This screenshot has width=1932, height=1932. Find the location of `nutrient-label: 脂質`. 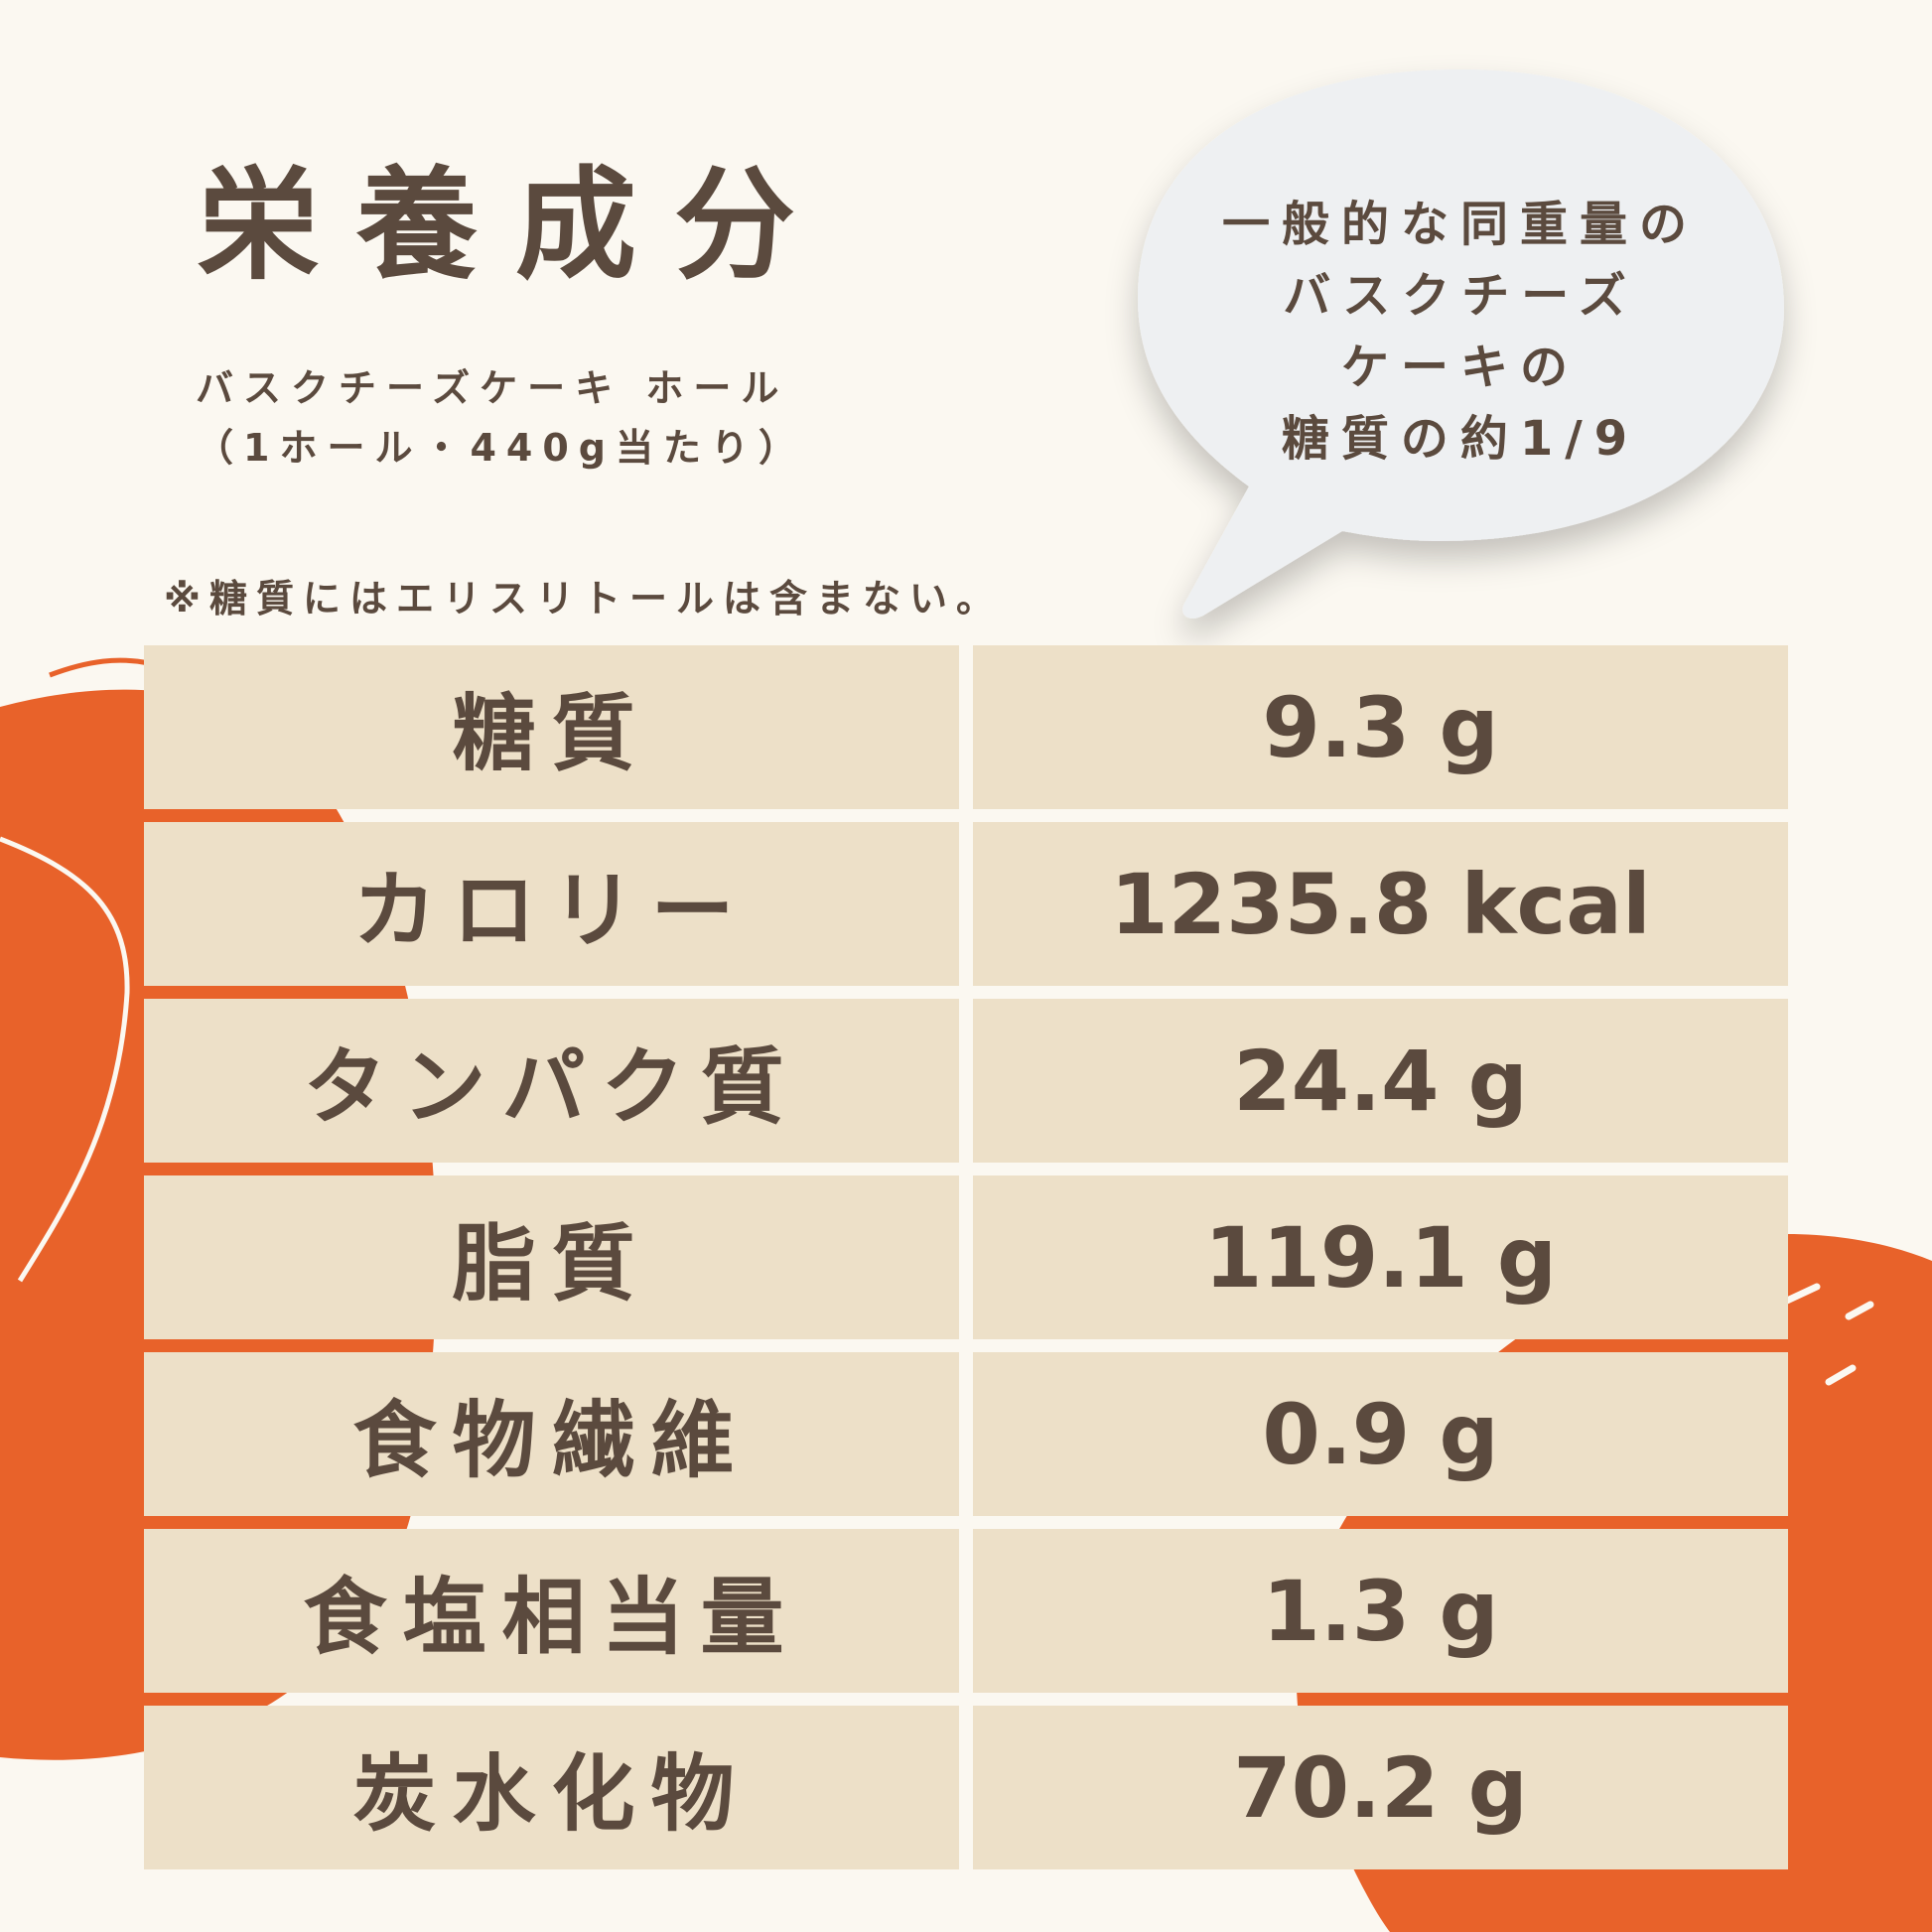

nutrient-label: 脂質 is located at coordinates (552, 1257).